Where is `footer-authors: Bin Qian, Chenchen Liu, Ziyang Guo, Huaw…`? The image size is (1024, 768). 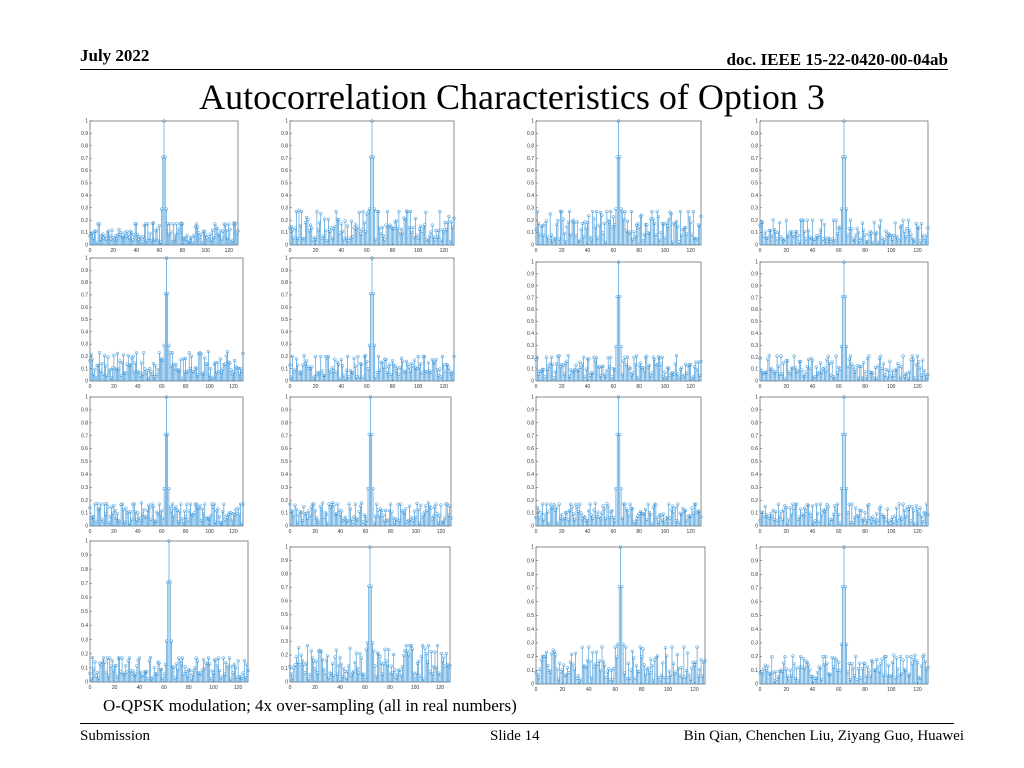 footer-authors: Bin Qian, Chenchen Liu, Ziyang Guo, Huaw… is located at coordinates (823, 736).